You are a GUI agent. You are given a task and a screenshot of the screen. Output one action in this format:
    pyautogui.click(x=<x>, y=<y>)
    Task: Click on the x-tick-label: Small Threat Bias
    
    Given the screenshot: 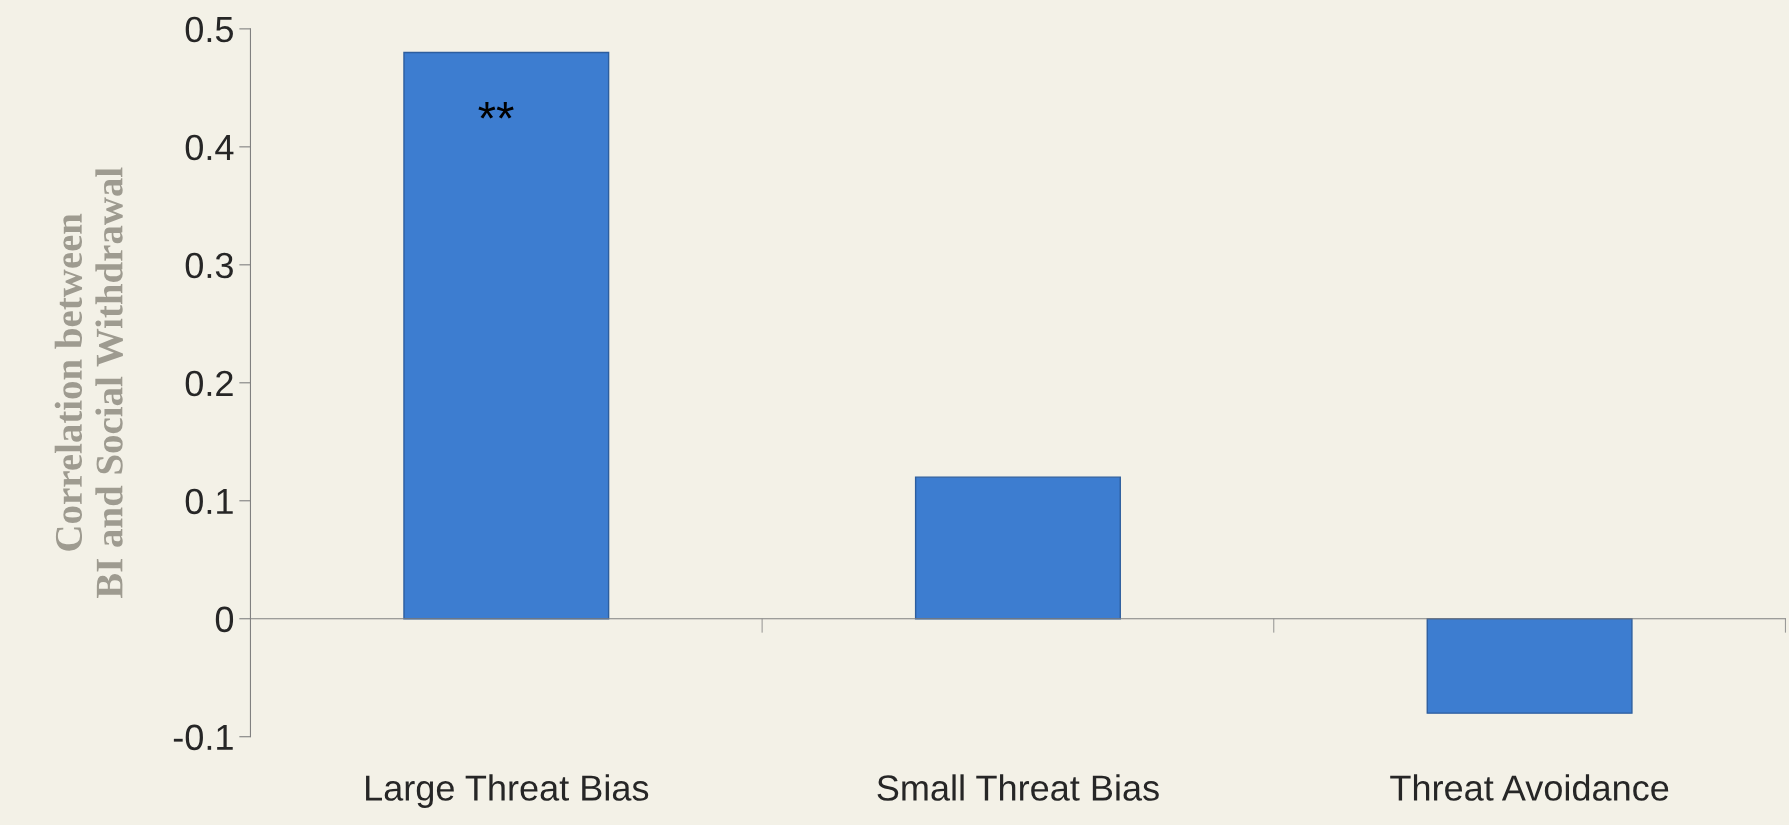 What is the action you would take?
    pyautogui.click(x=1018, y=787)
    